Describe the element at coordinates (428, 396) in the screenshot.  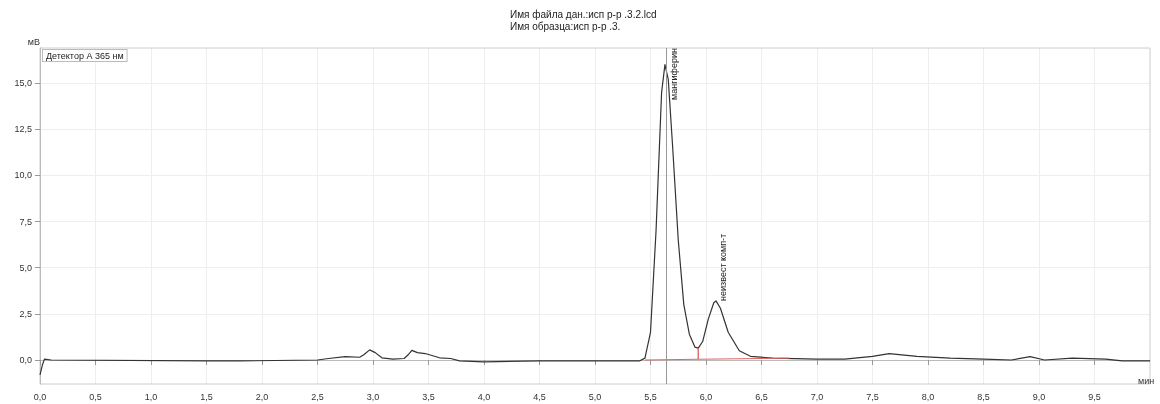
I see `x-tick-label: 3,5` at that location.